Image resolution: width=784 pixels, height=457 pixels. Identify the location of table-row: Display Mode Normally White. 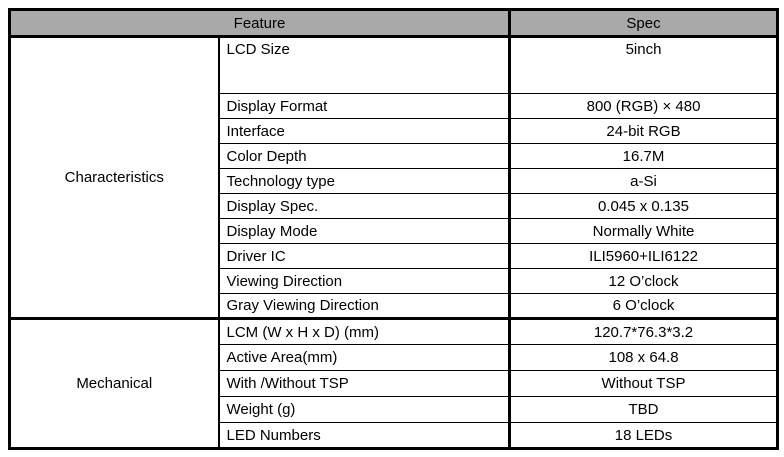
(394, 231).